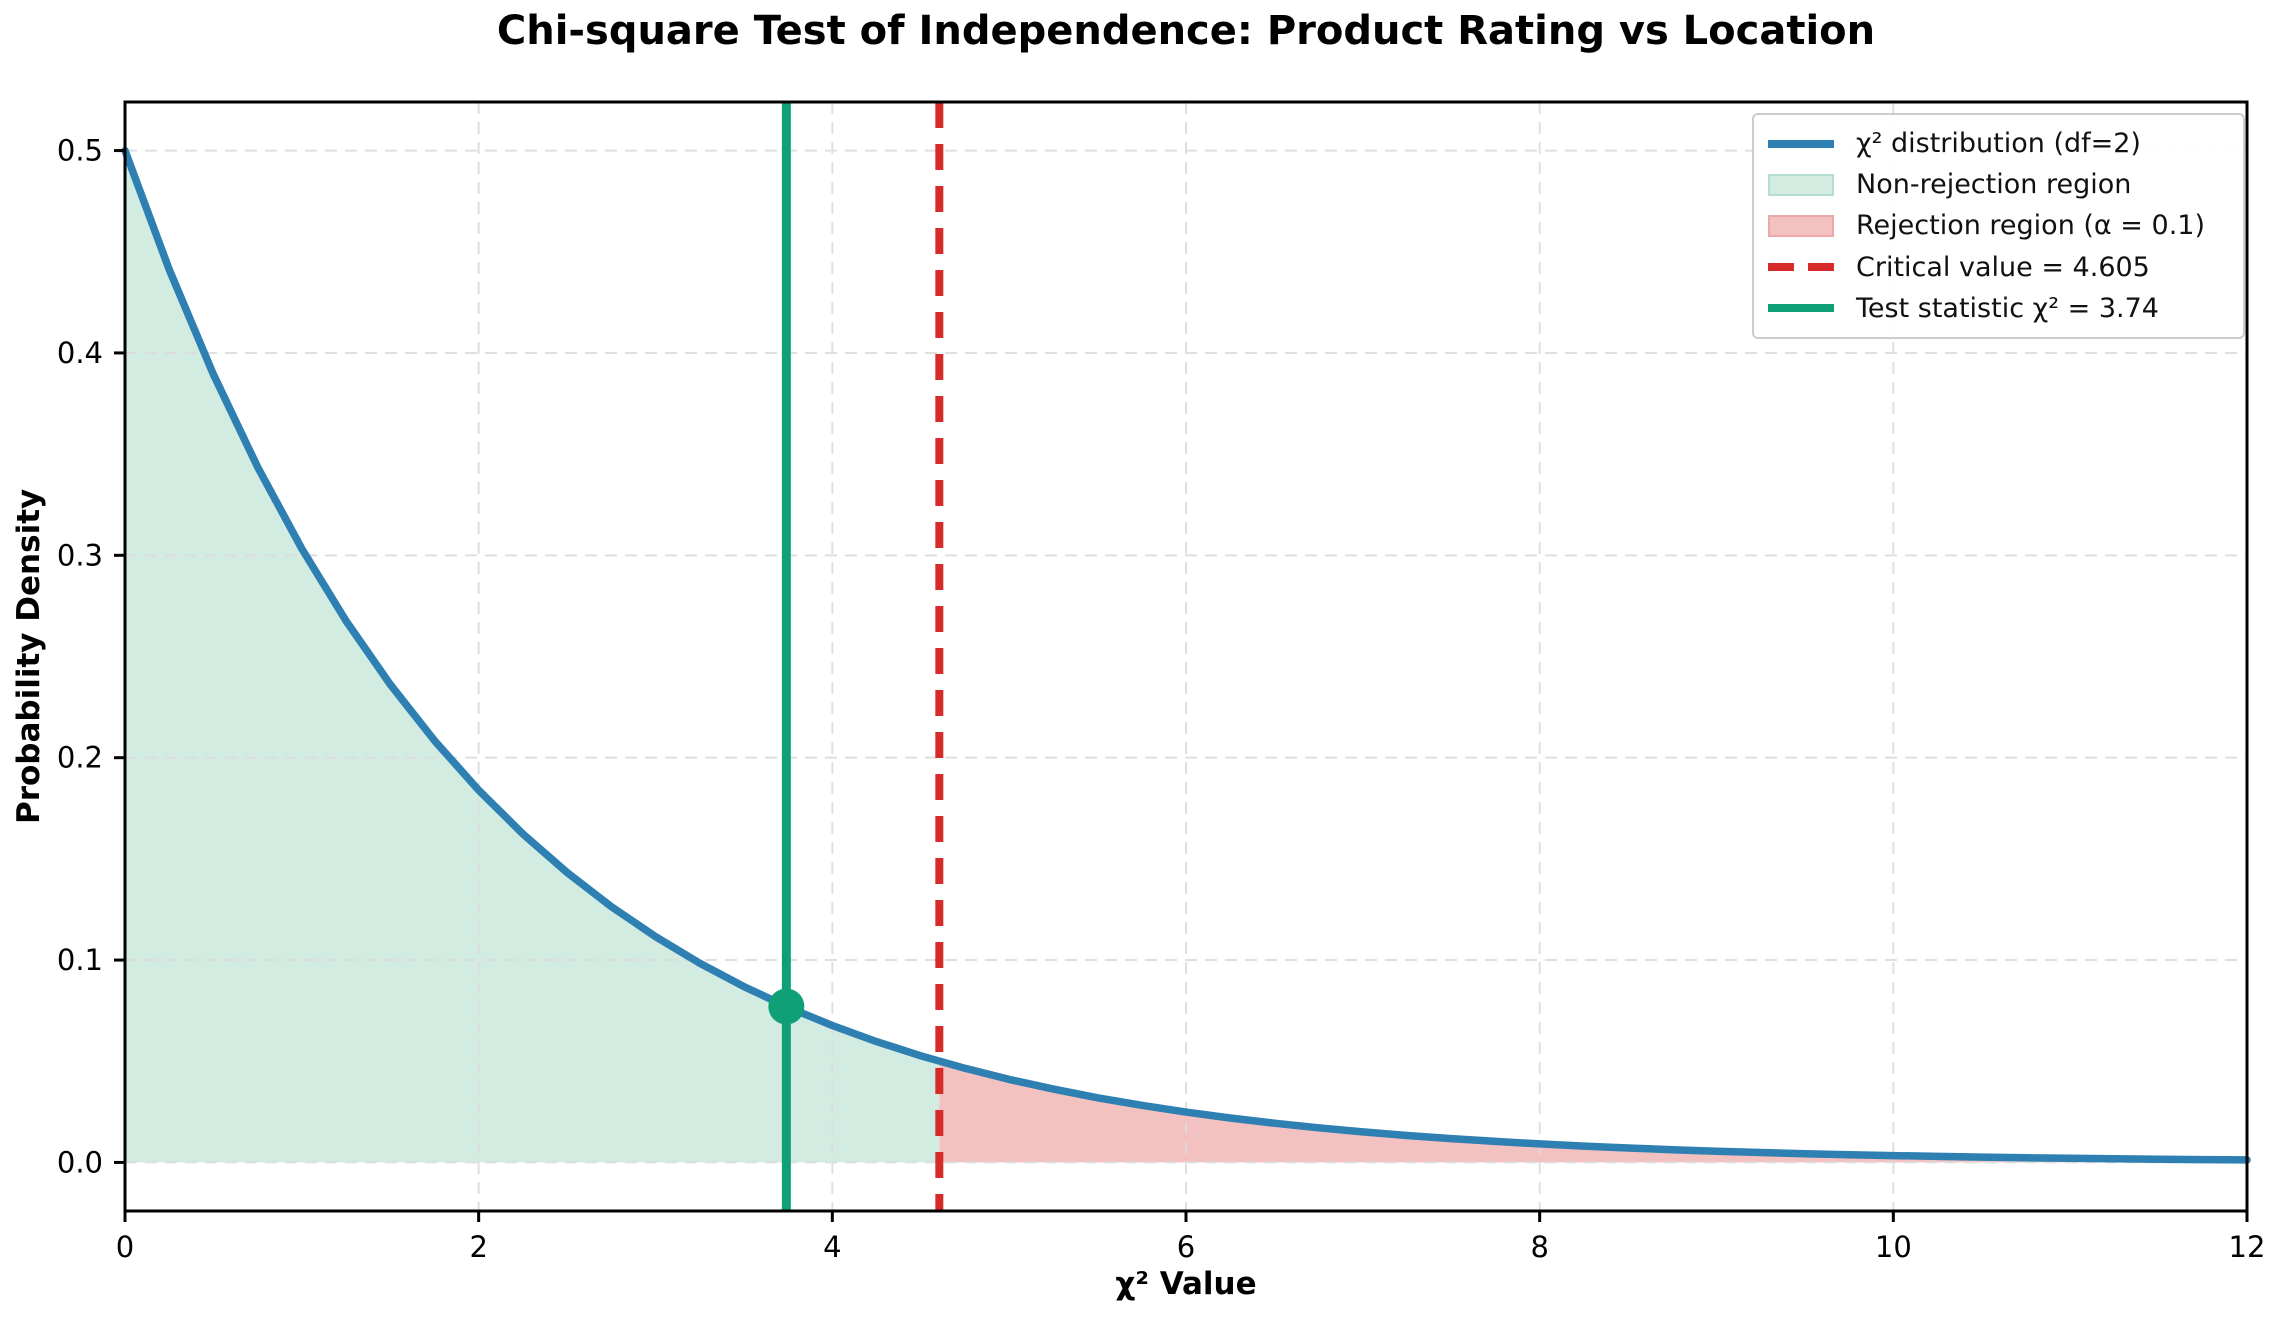 The image size is (2282, 1321). I want to click on legend-label-non-rejection: Non-rejection region, so click(1994, 185).